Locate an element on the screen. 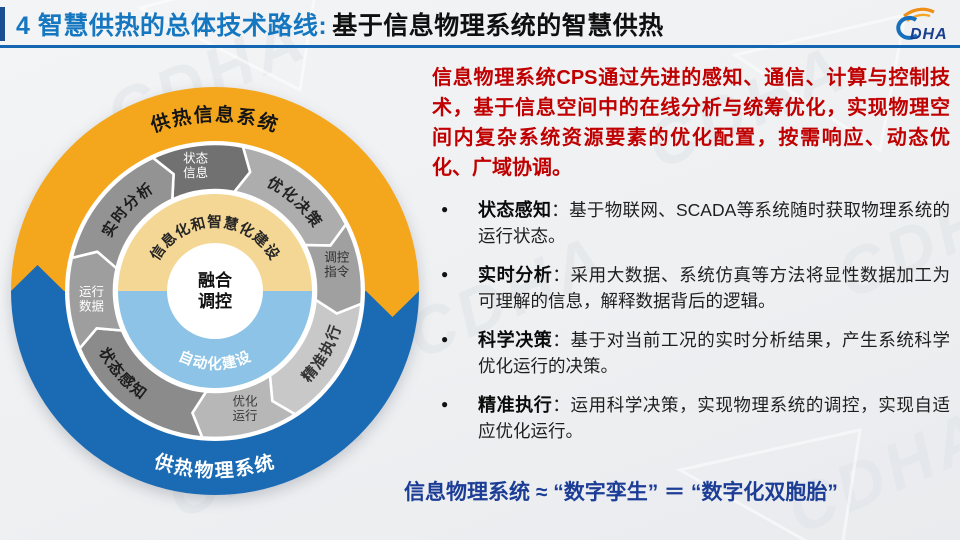 This screenshot has height=540, width=960. list-item: ● 状态感知：基于物联网、SCADA等系统随时获取物理系统的运行状态。 is located at coordinates (691, 223).